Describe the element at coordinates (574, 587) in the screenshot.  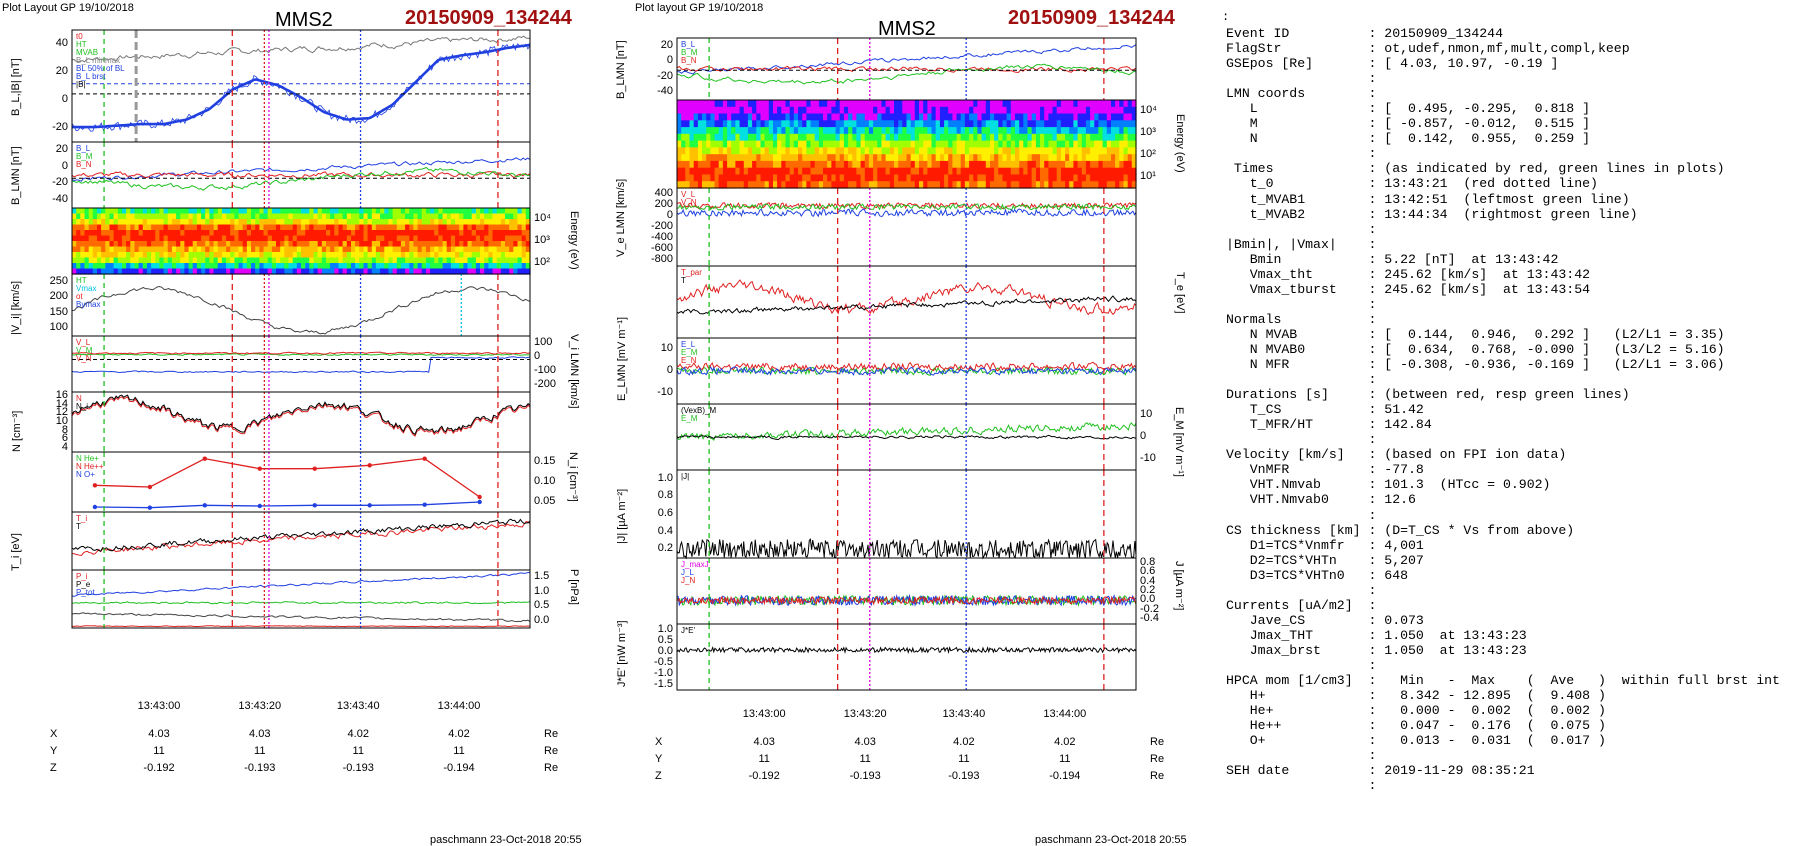
I see `P-ylabel: P [nPa]` at that location.